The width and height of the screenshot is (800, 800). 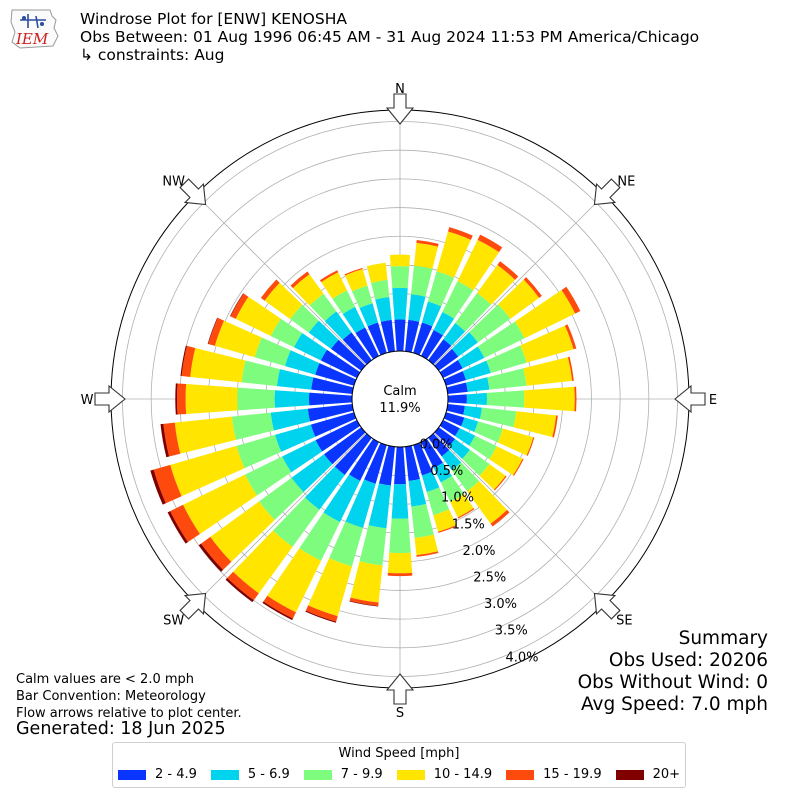 I want to click on legend-swatch, so click(x=317, y=774).